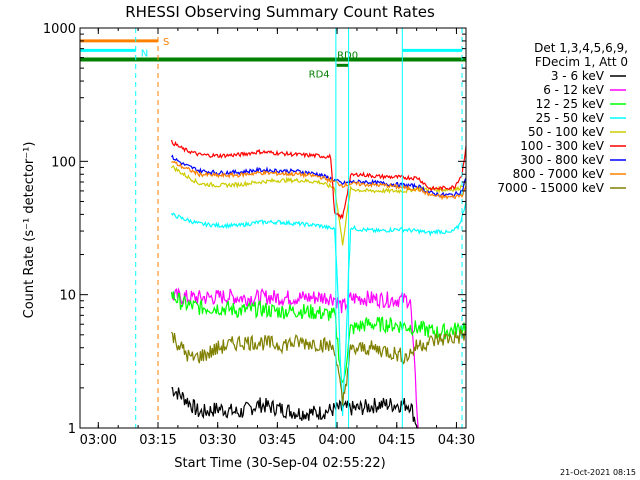 This screenshot has width=640, height=480. Describe the element at coordinates (570, 104) in the screenshot. I see `legend-label-12-25-kev: 12 - 25 keV` at that location.